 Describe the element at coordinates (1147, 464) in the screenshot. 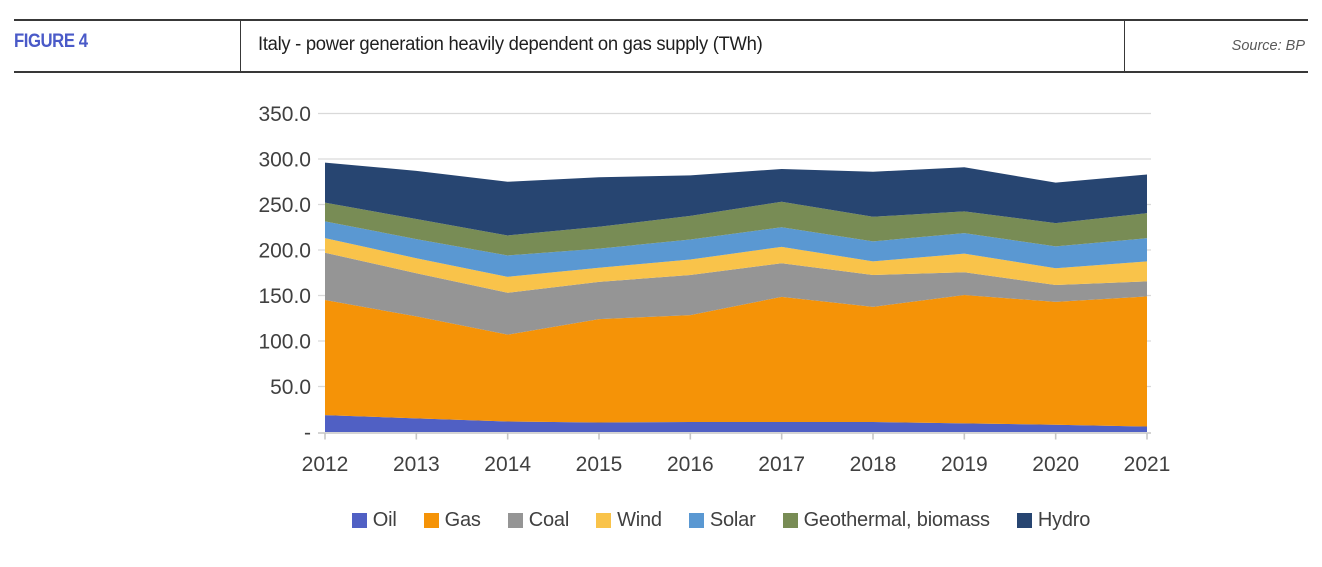

I see `x-axis-label-2021: 2021` at that location.